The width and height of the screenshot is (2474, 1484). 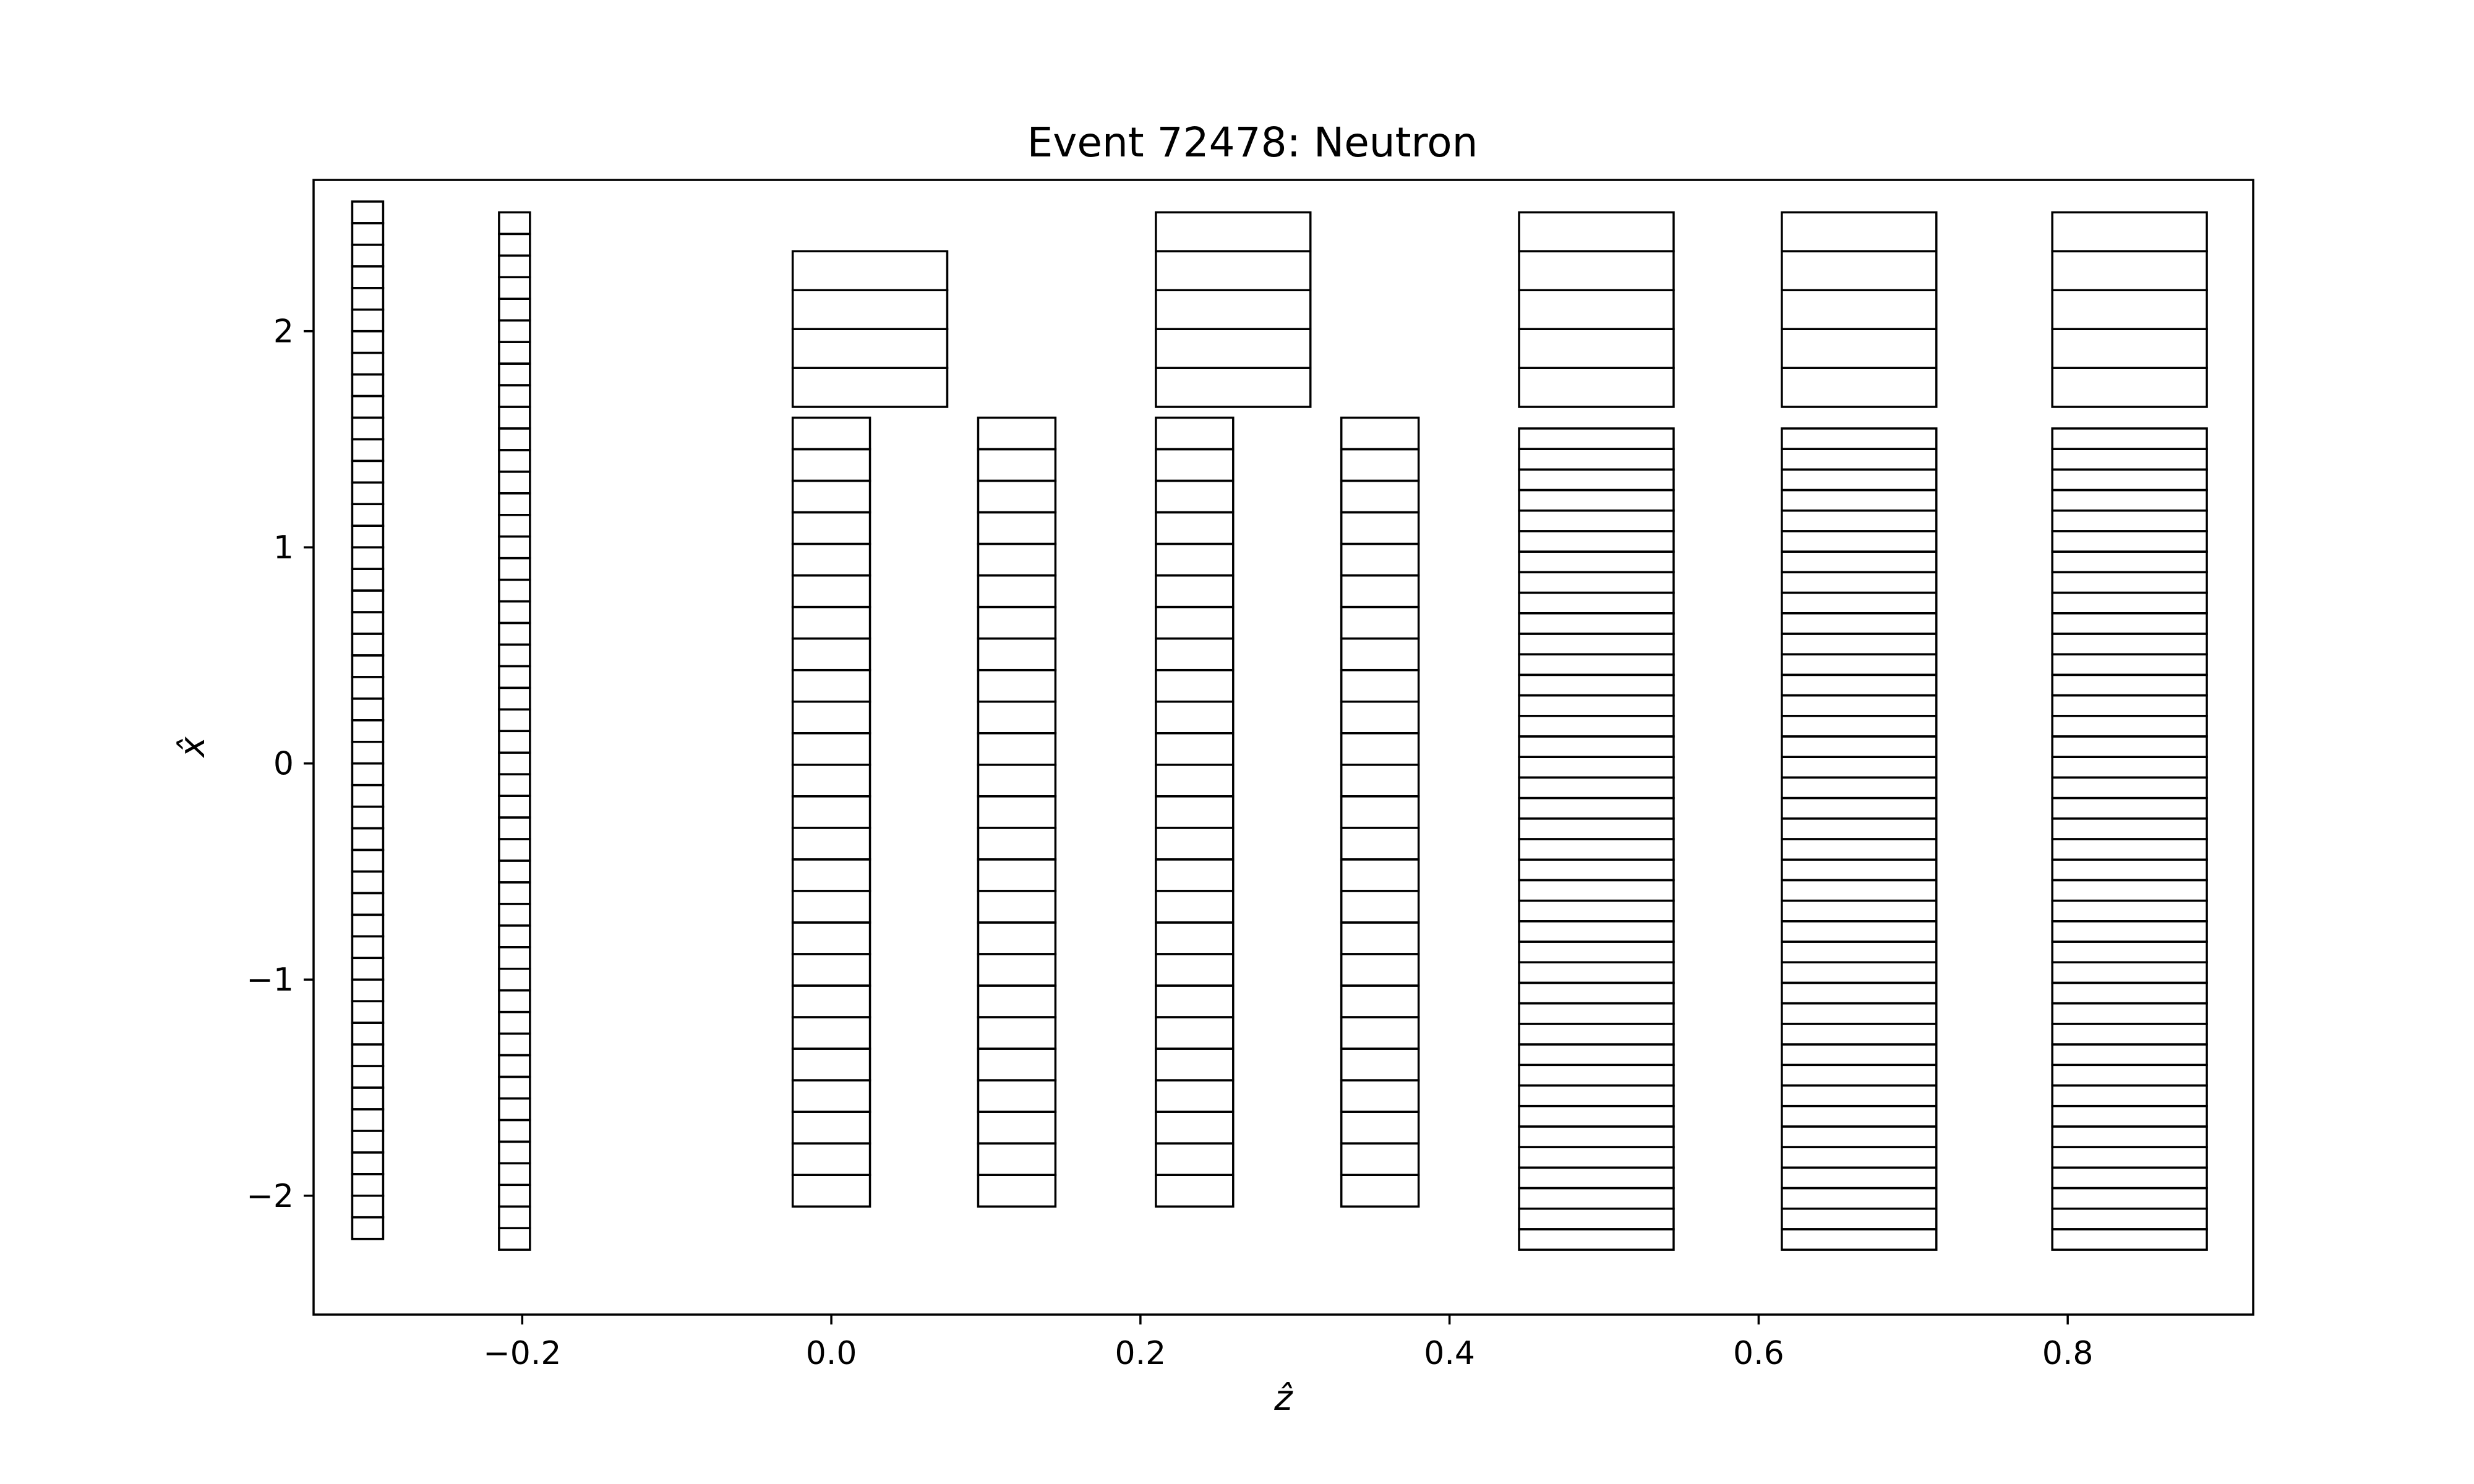 I want to click on x-tick-label: 0.6, so click(x=1758, y=1353).